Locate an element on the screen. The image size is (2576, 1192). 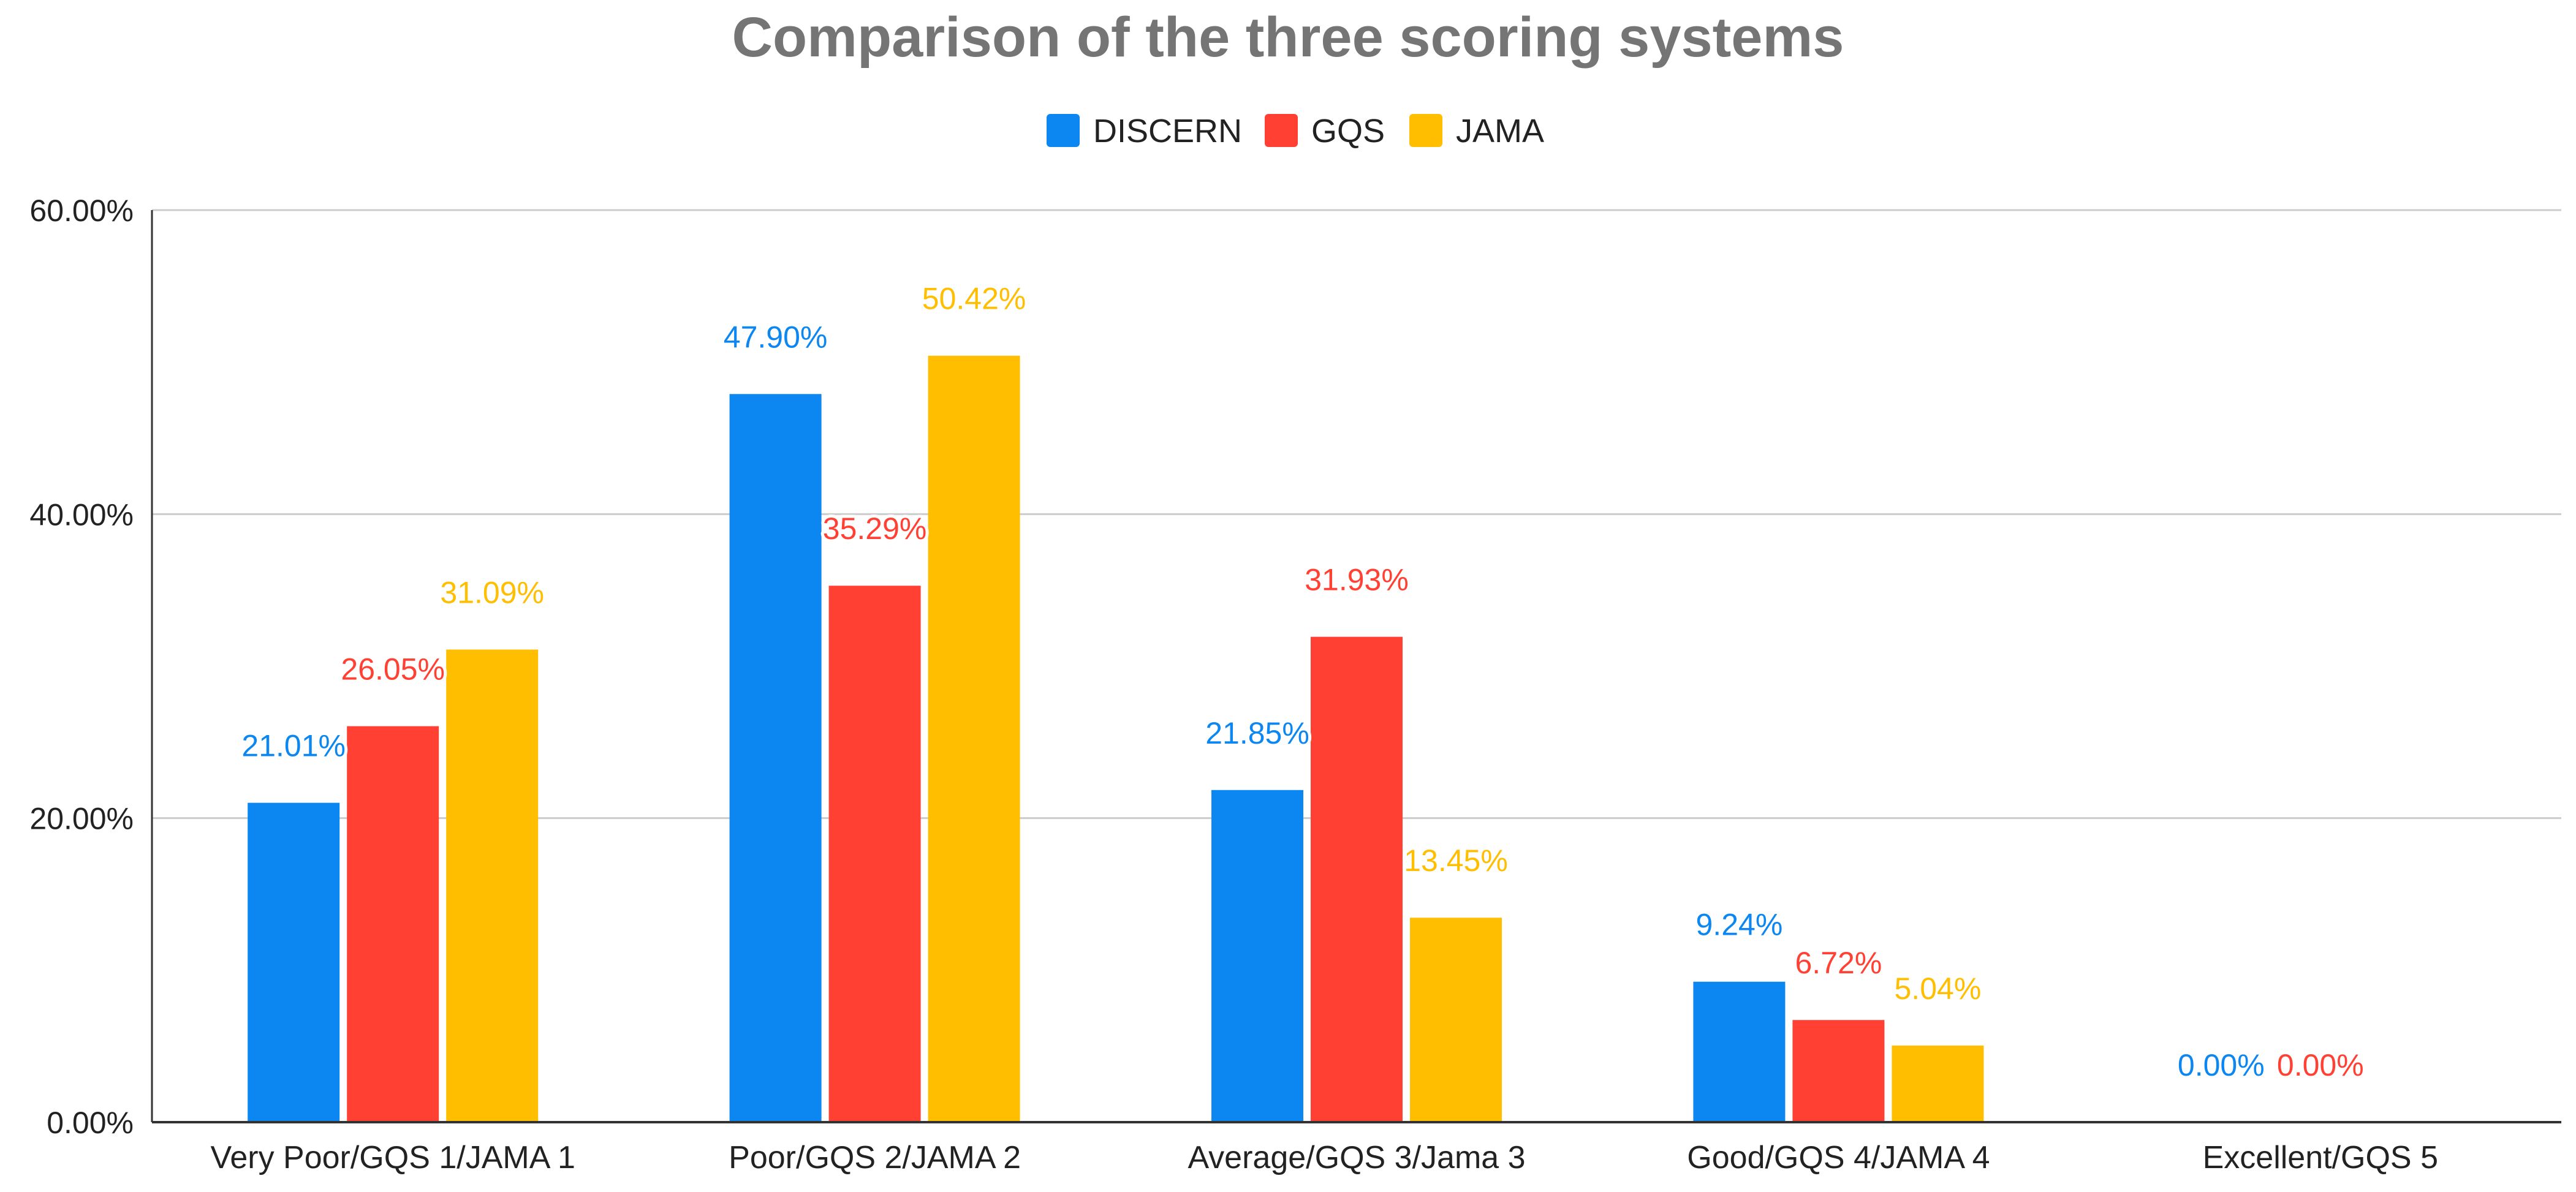
data-label-jama: 13.45% is located at coordinates (1456, 860).